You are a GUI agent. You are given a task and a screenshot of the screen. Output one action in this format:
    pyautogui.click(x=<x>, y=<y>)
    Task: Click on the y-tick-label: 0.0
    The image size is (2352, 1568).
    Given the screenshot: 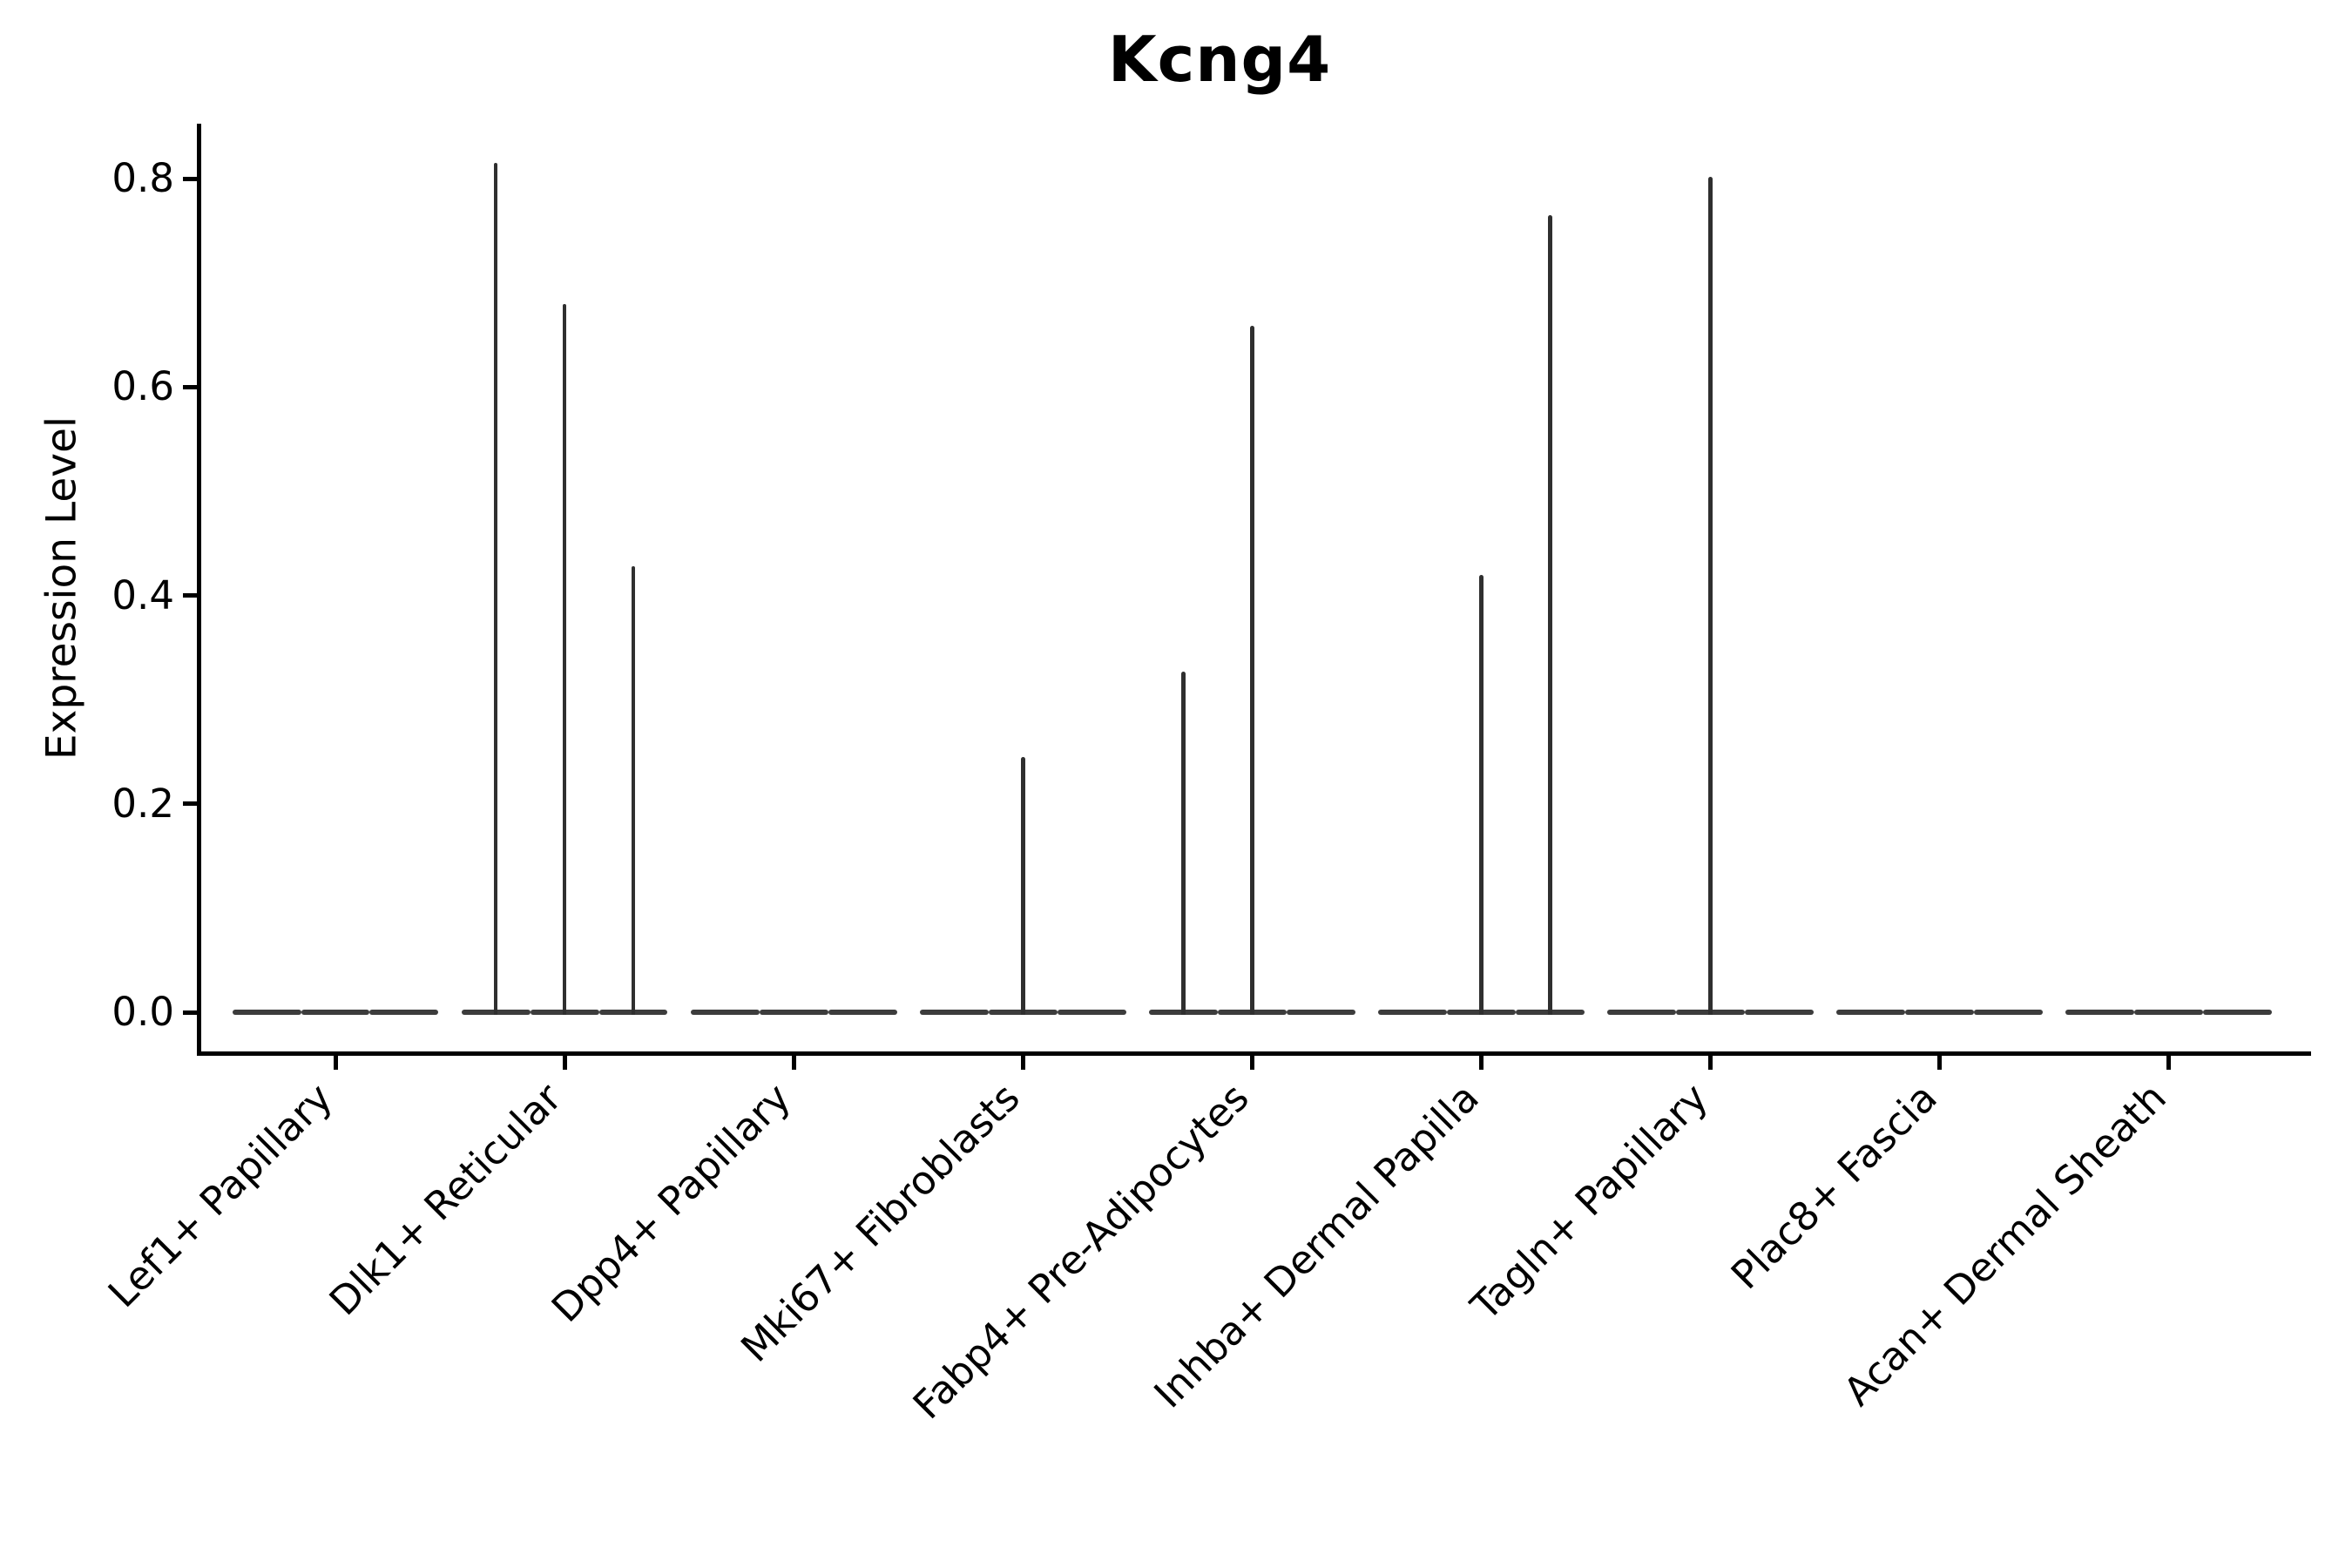 What is the action you would take?
    pyautogui.click(x=143, y=1012)
    